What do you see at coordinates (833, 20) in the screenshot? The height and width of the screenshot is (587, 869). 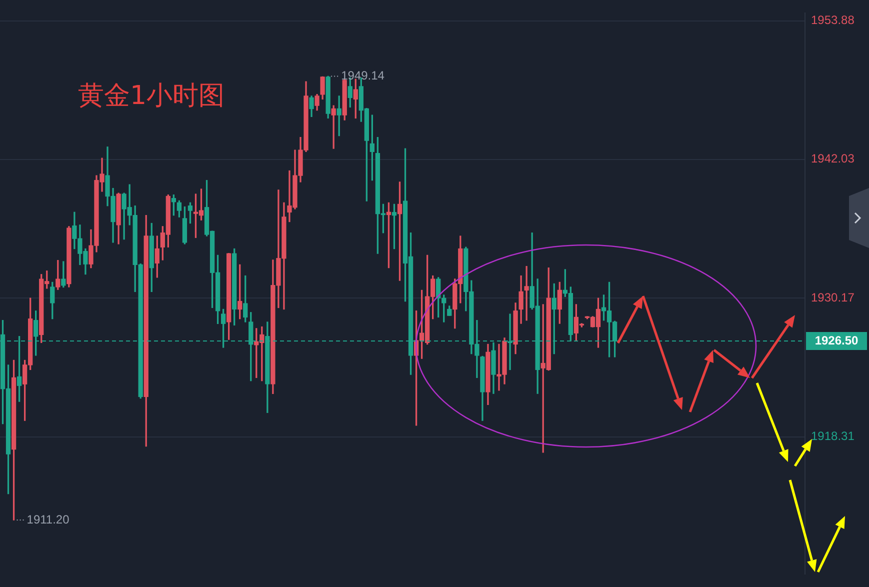 I see `y-tick-label: 1953.88` at bounding box center [833, 20].